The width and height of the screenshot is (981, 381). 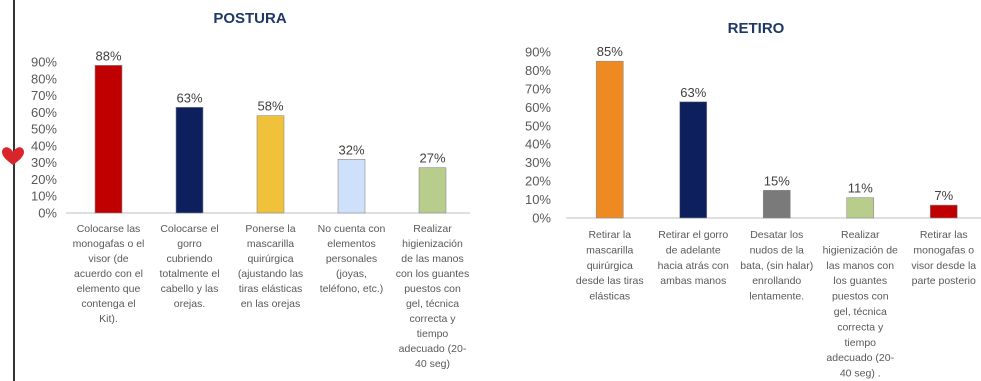 I want to click on data-label: 15%, so click(x=777, y=180).